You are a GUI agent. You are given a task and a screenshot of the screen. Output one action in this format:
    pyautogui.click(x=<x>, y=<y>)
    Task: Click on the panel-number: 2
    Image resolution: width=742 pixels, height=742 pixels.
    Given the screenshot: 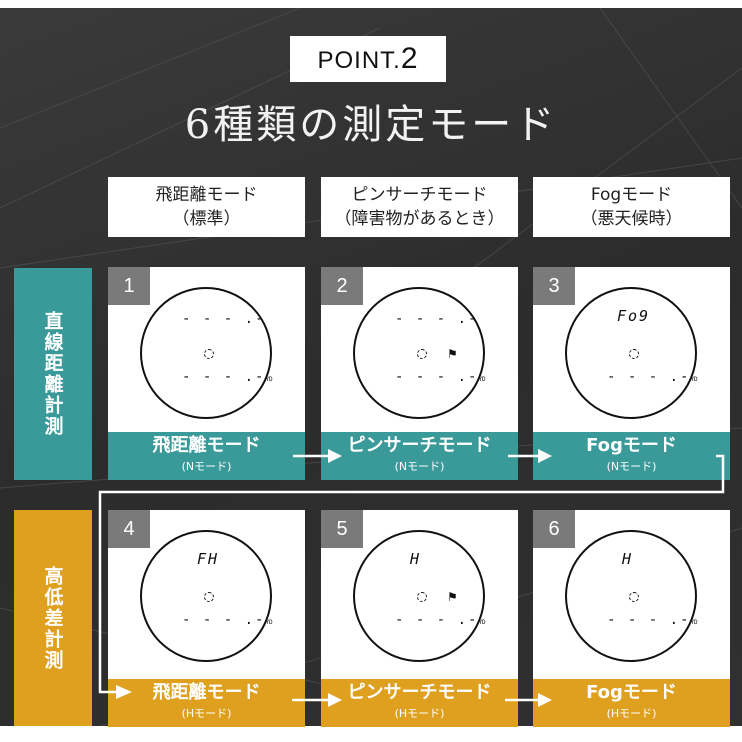 What is the action you would take?
    pyautogui.click(x=342, y=286)
    